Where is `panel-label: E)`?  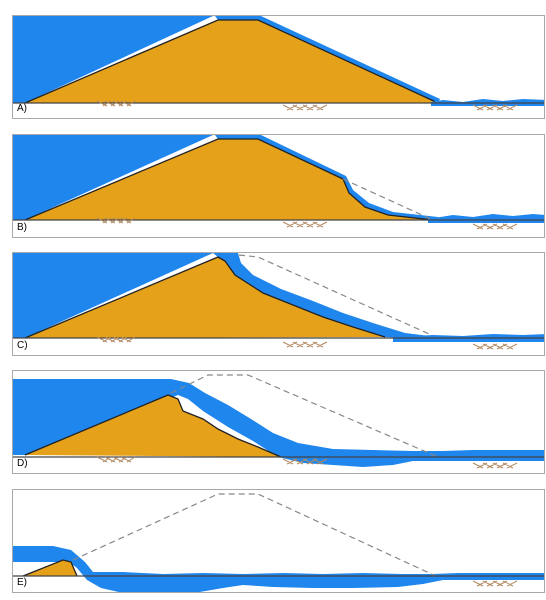
panel-label: E) is located at coordinates (22, 582).